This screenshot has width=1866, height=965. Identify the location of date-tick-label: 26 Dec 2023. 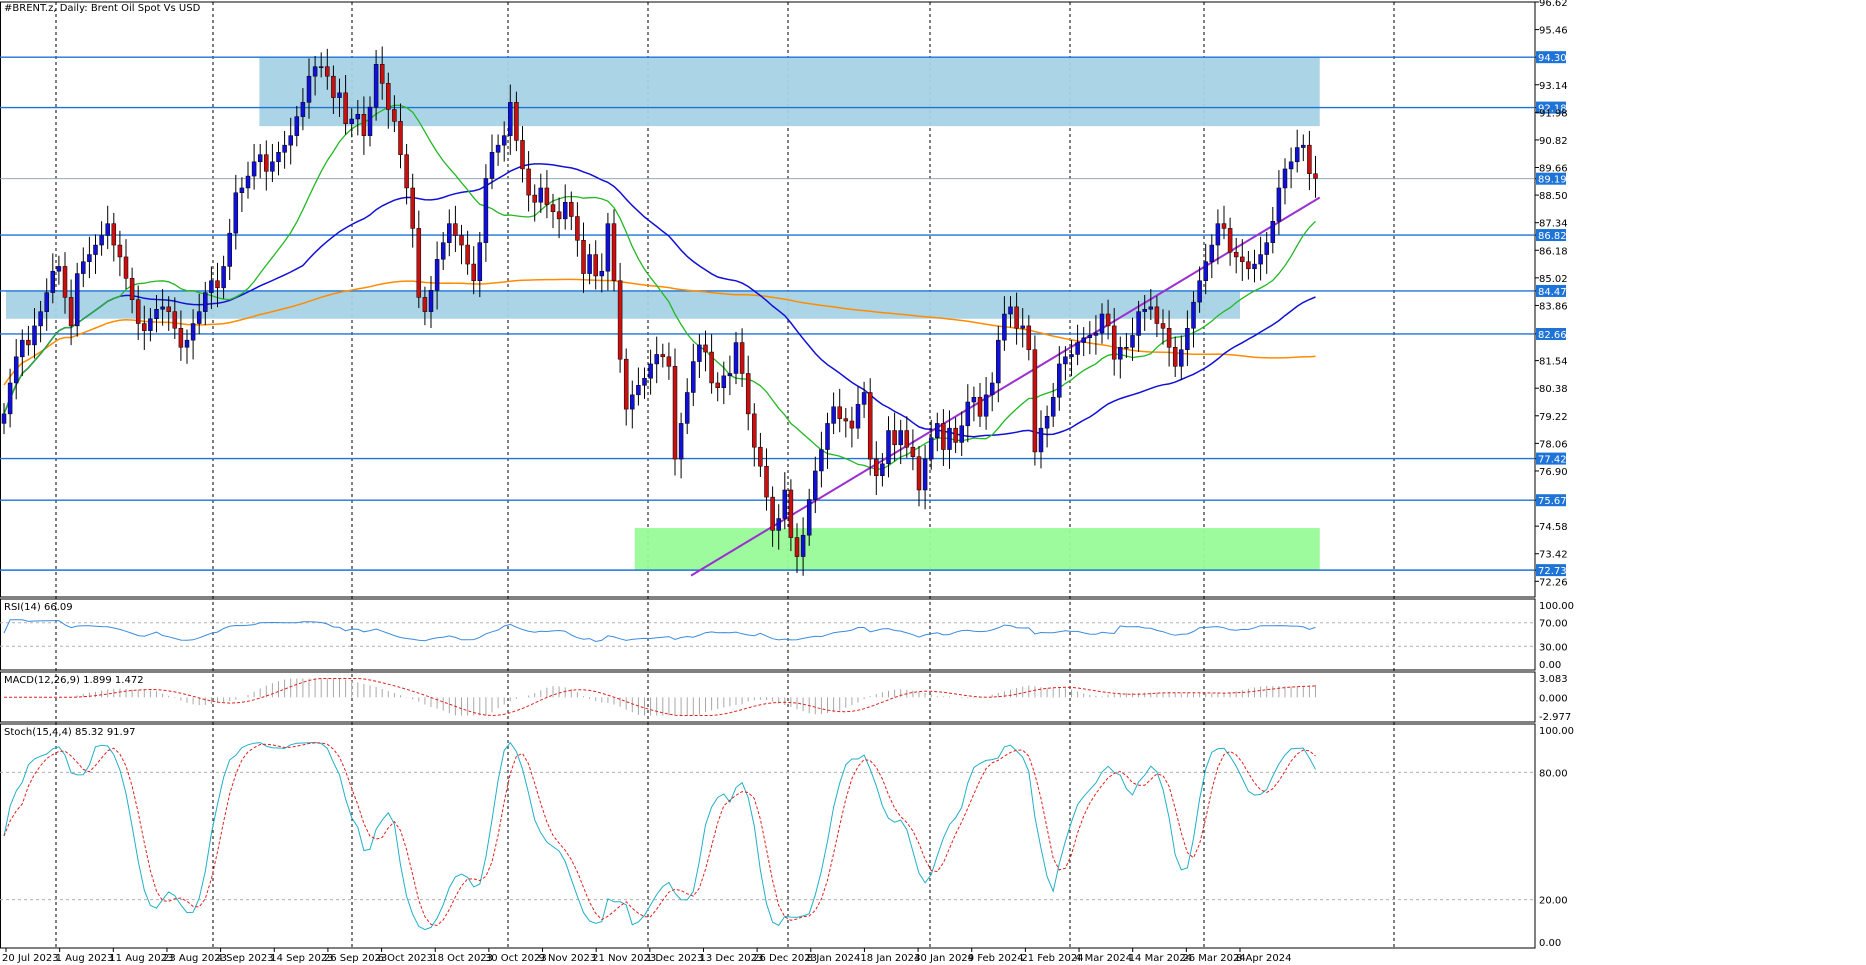
(785, 958).